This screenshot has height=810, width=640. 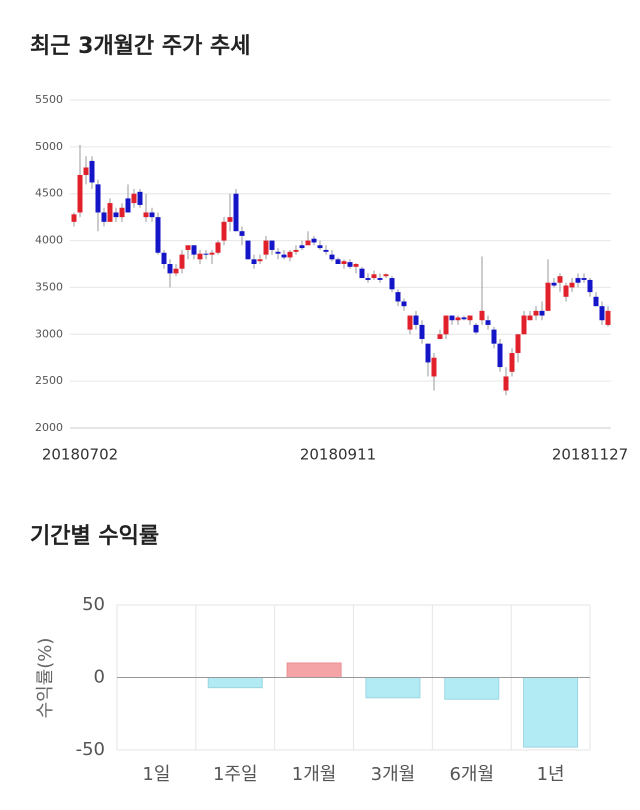 What do you see at coordinates (156, 774) in the screenshot?
I see `x-tick-label: 1일` at bounding box center [156, 774].